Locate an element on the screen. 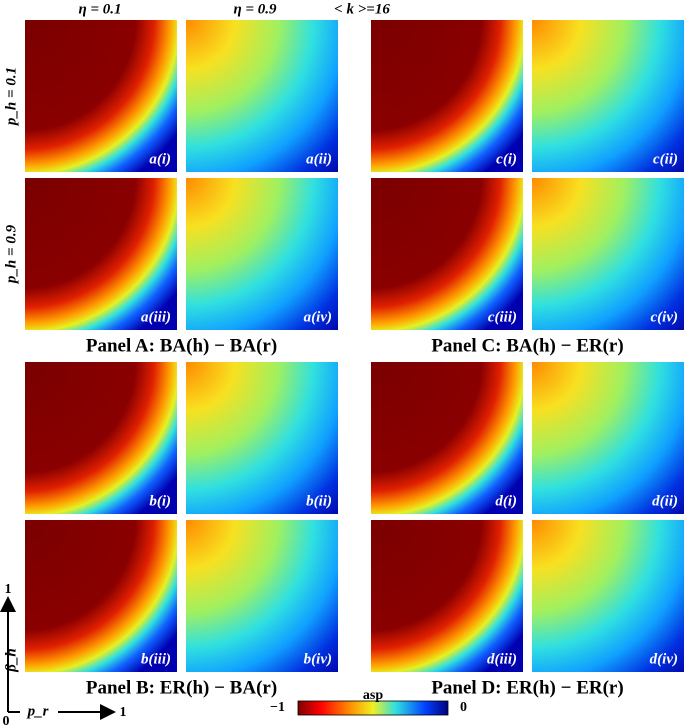 The image size is (685, 727). panel-title: Panel A: BA(h) − BA(r) is located at coordinates (181, 345).